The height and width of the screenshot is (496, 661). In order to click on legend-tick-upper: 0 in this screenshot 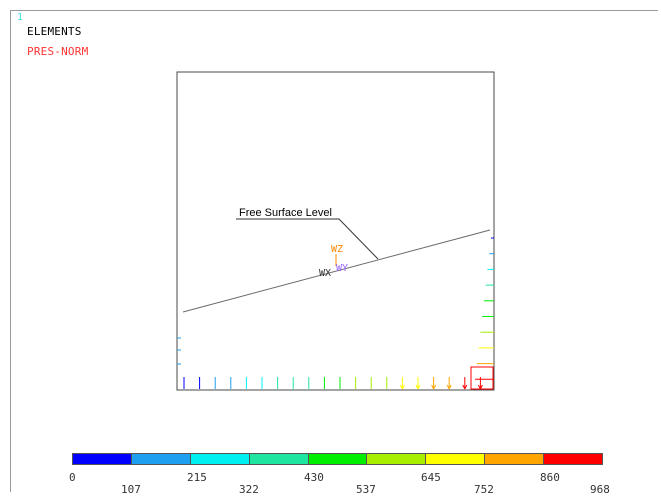, I will do `click(72, 477)`.